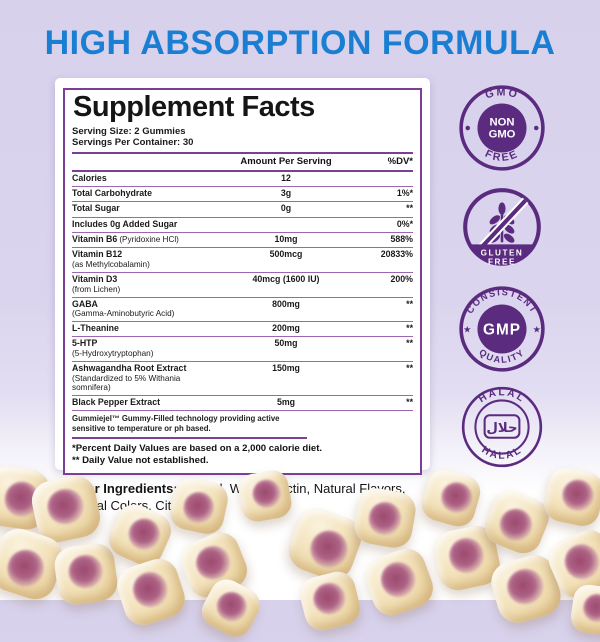  Describe the element at coordinates (286, 208) in the screenshot. I see `nutrient-amount: 0g` at that location.